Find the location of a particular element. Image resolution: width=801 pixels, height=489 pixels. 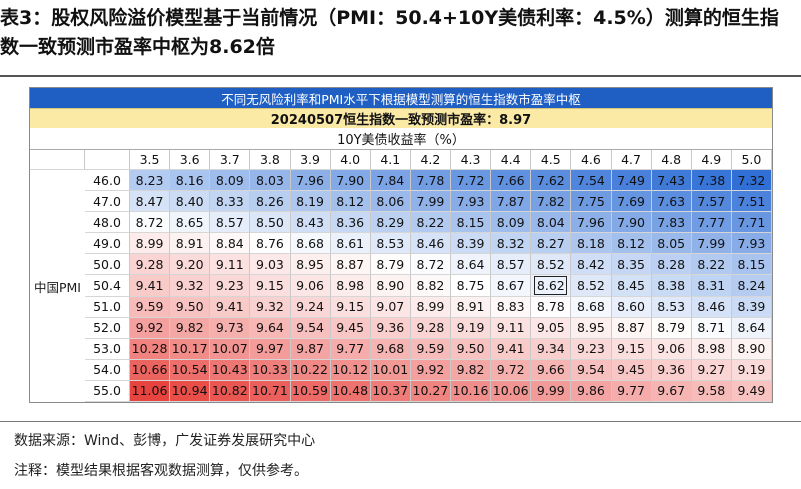

heatmap-cell: 9.05 is located at coordinates (551, 328).